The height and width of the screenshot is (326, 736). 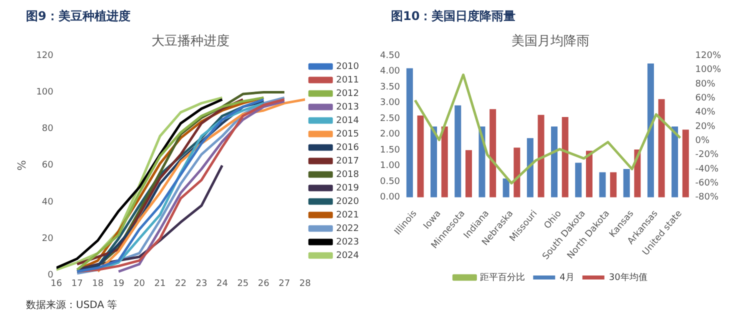 What do you see at coordinates (347, 107) in the screenshot?
I see `legend-label: 2013` at bounding box center [347, 107].